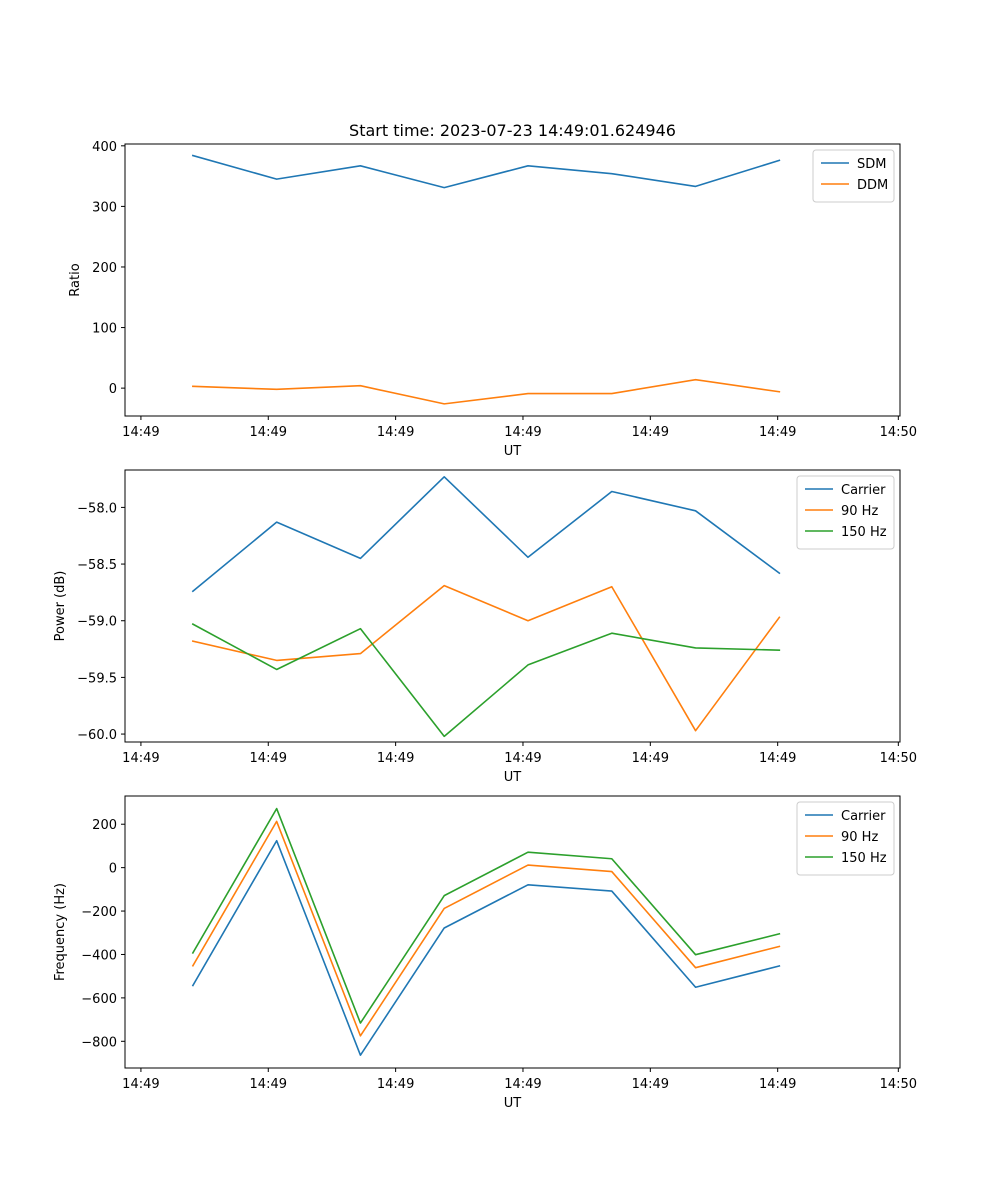  Describe the element at coordinates (60, 932) in the screenshot. I see `y-axis-label: Frequency (Hz)` at that location.